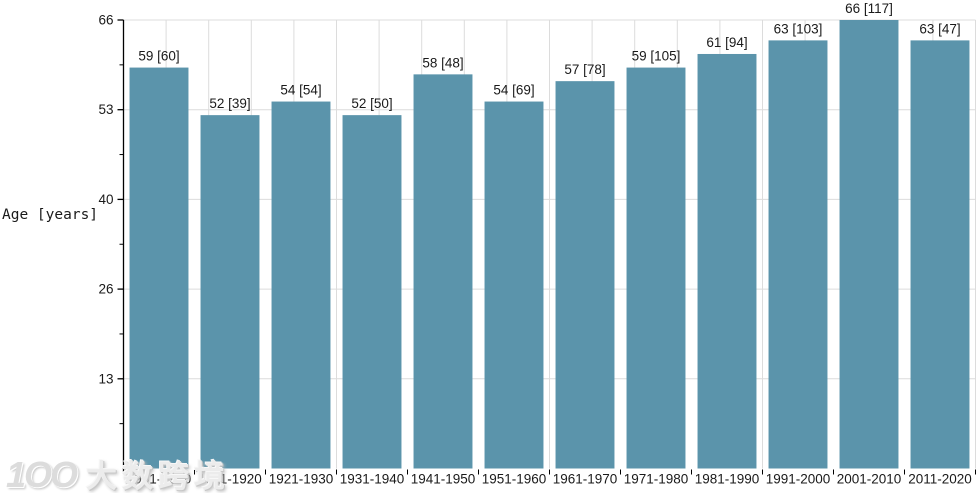 The width and height of the screenshot is (979, 493). Describe the element at coordinates (230, 292) in the screenshot. I see `bar-1911-1920` at that location.